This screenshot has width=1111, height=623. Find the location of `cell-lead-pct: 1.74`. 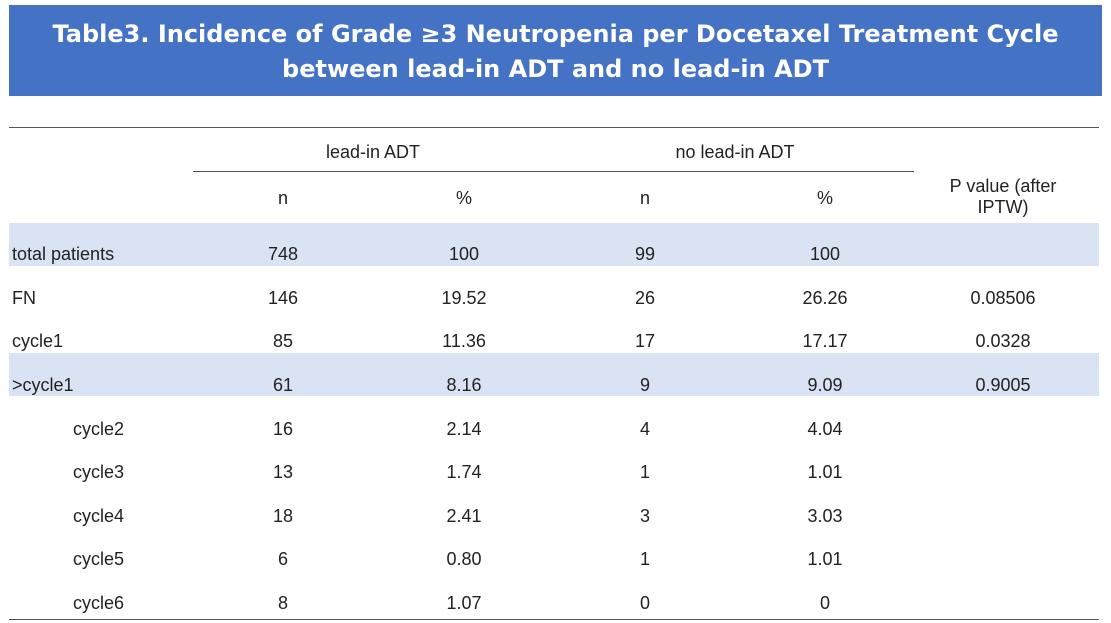

cell-lead-pct: 1.74 is located at coordinates (464, 472).